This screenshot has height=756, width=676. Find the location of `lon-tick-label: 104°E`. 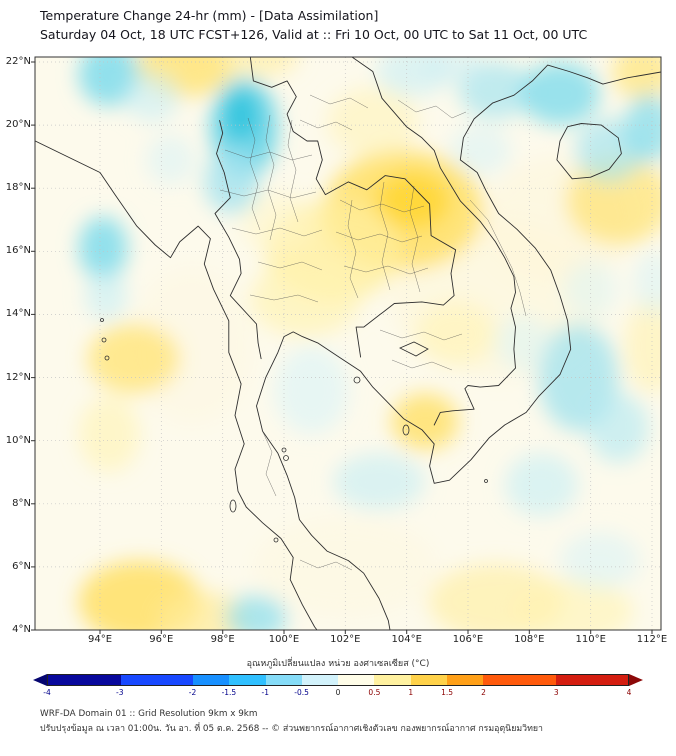

lon-tick-label: 104°E is located at coordinates (406, 639).